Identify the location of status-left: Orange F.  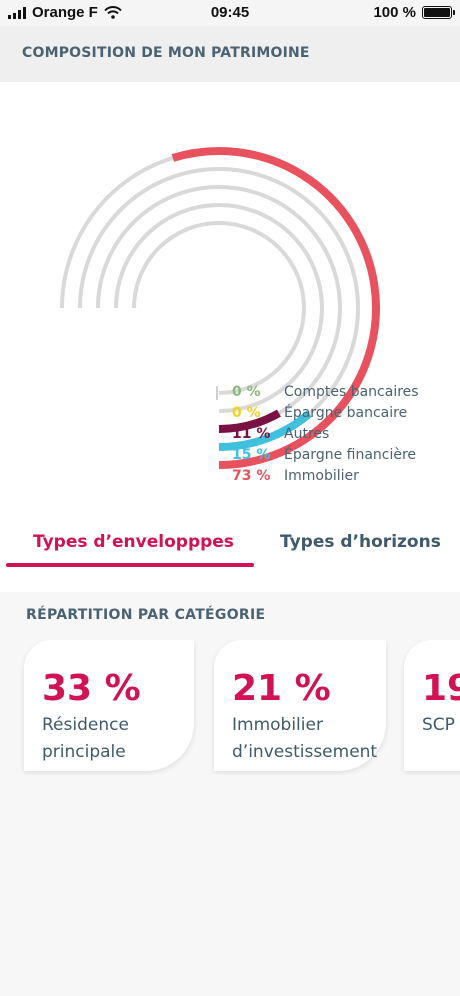
(65, 12).